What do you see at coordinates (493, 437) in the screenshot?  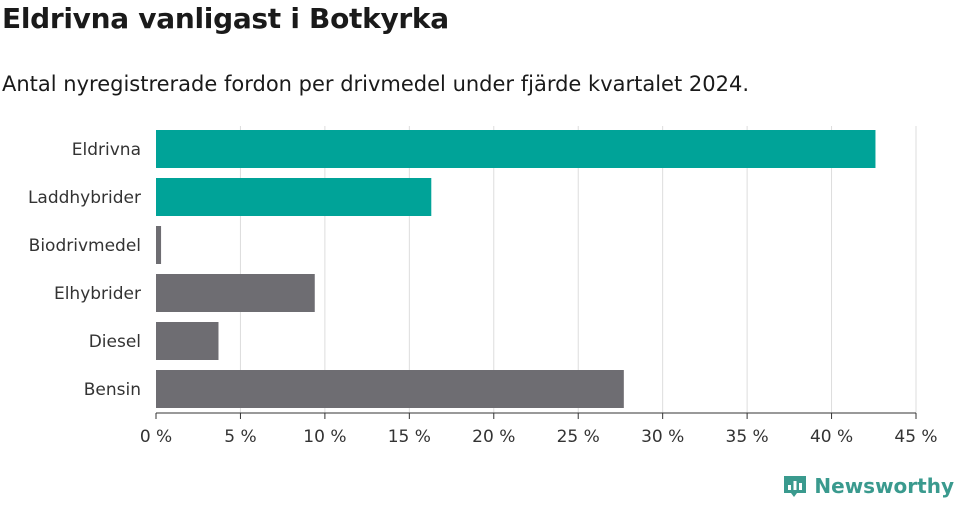 I see `x-tick-label: 20 %` at bounding box center [493, 437].